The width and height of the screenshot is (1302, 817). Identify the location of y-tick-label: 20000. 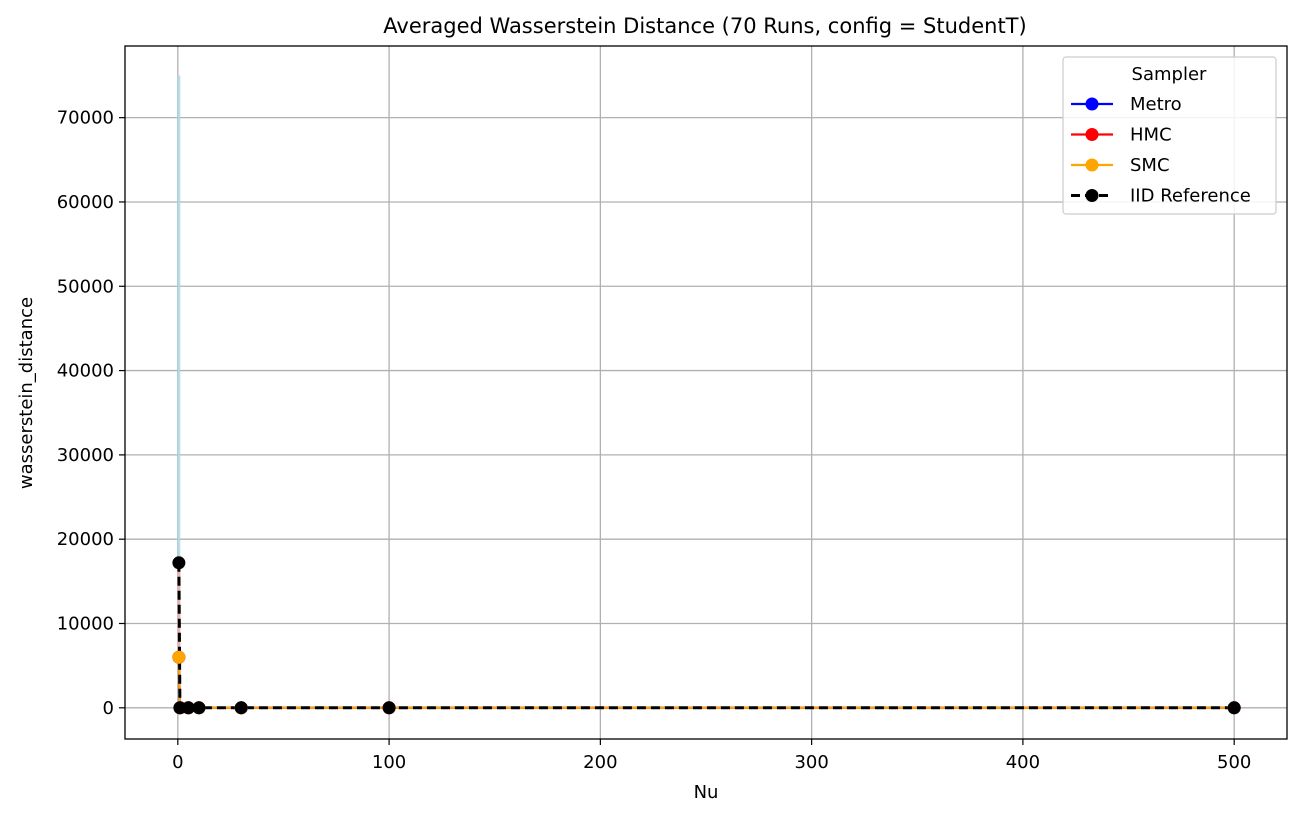
(85, 539).